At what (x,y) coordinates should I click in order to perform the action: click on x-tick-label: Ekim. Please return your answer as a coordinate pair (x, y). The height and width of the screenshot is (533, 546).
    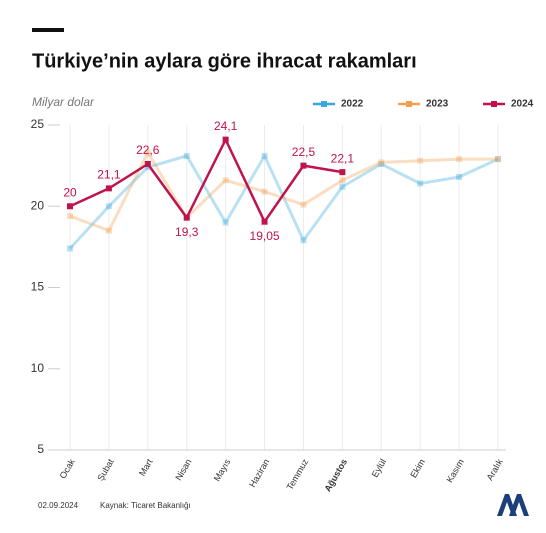
    Looking at the image, I should click on (417, 468).